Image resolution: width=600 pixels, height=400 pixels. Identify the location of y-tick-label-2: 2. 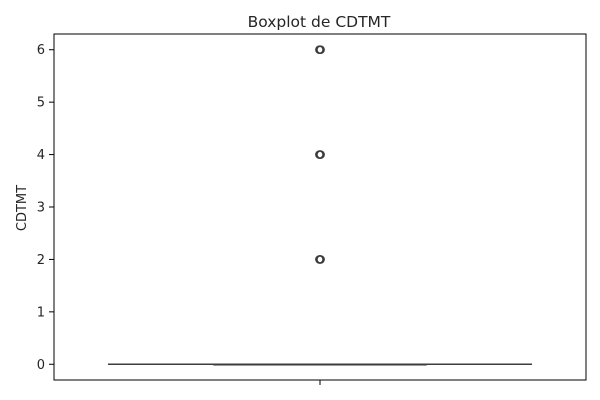
(41, 260).